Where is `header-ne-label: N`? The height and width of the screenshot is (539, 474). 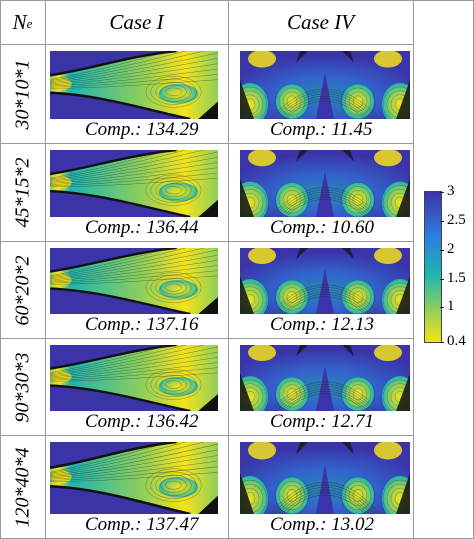
header-ne-label: N is located at coordinates (19, 21).